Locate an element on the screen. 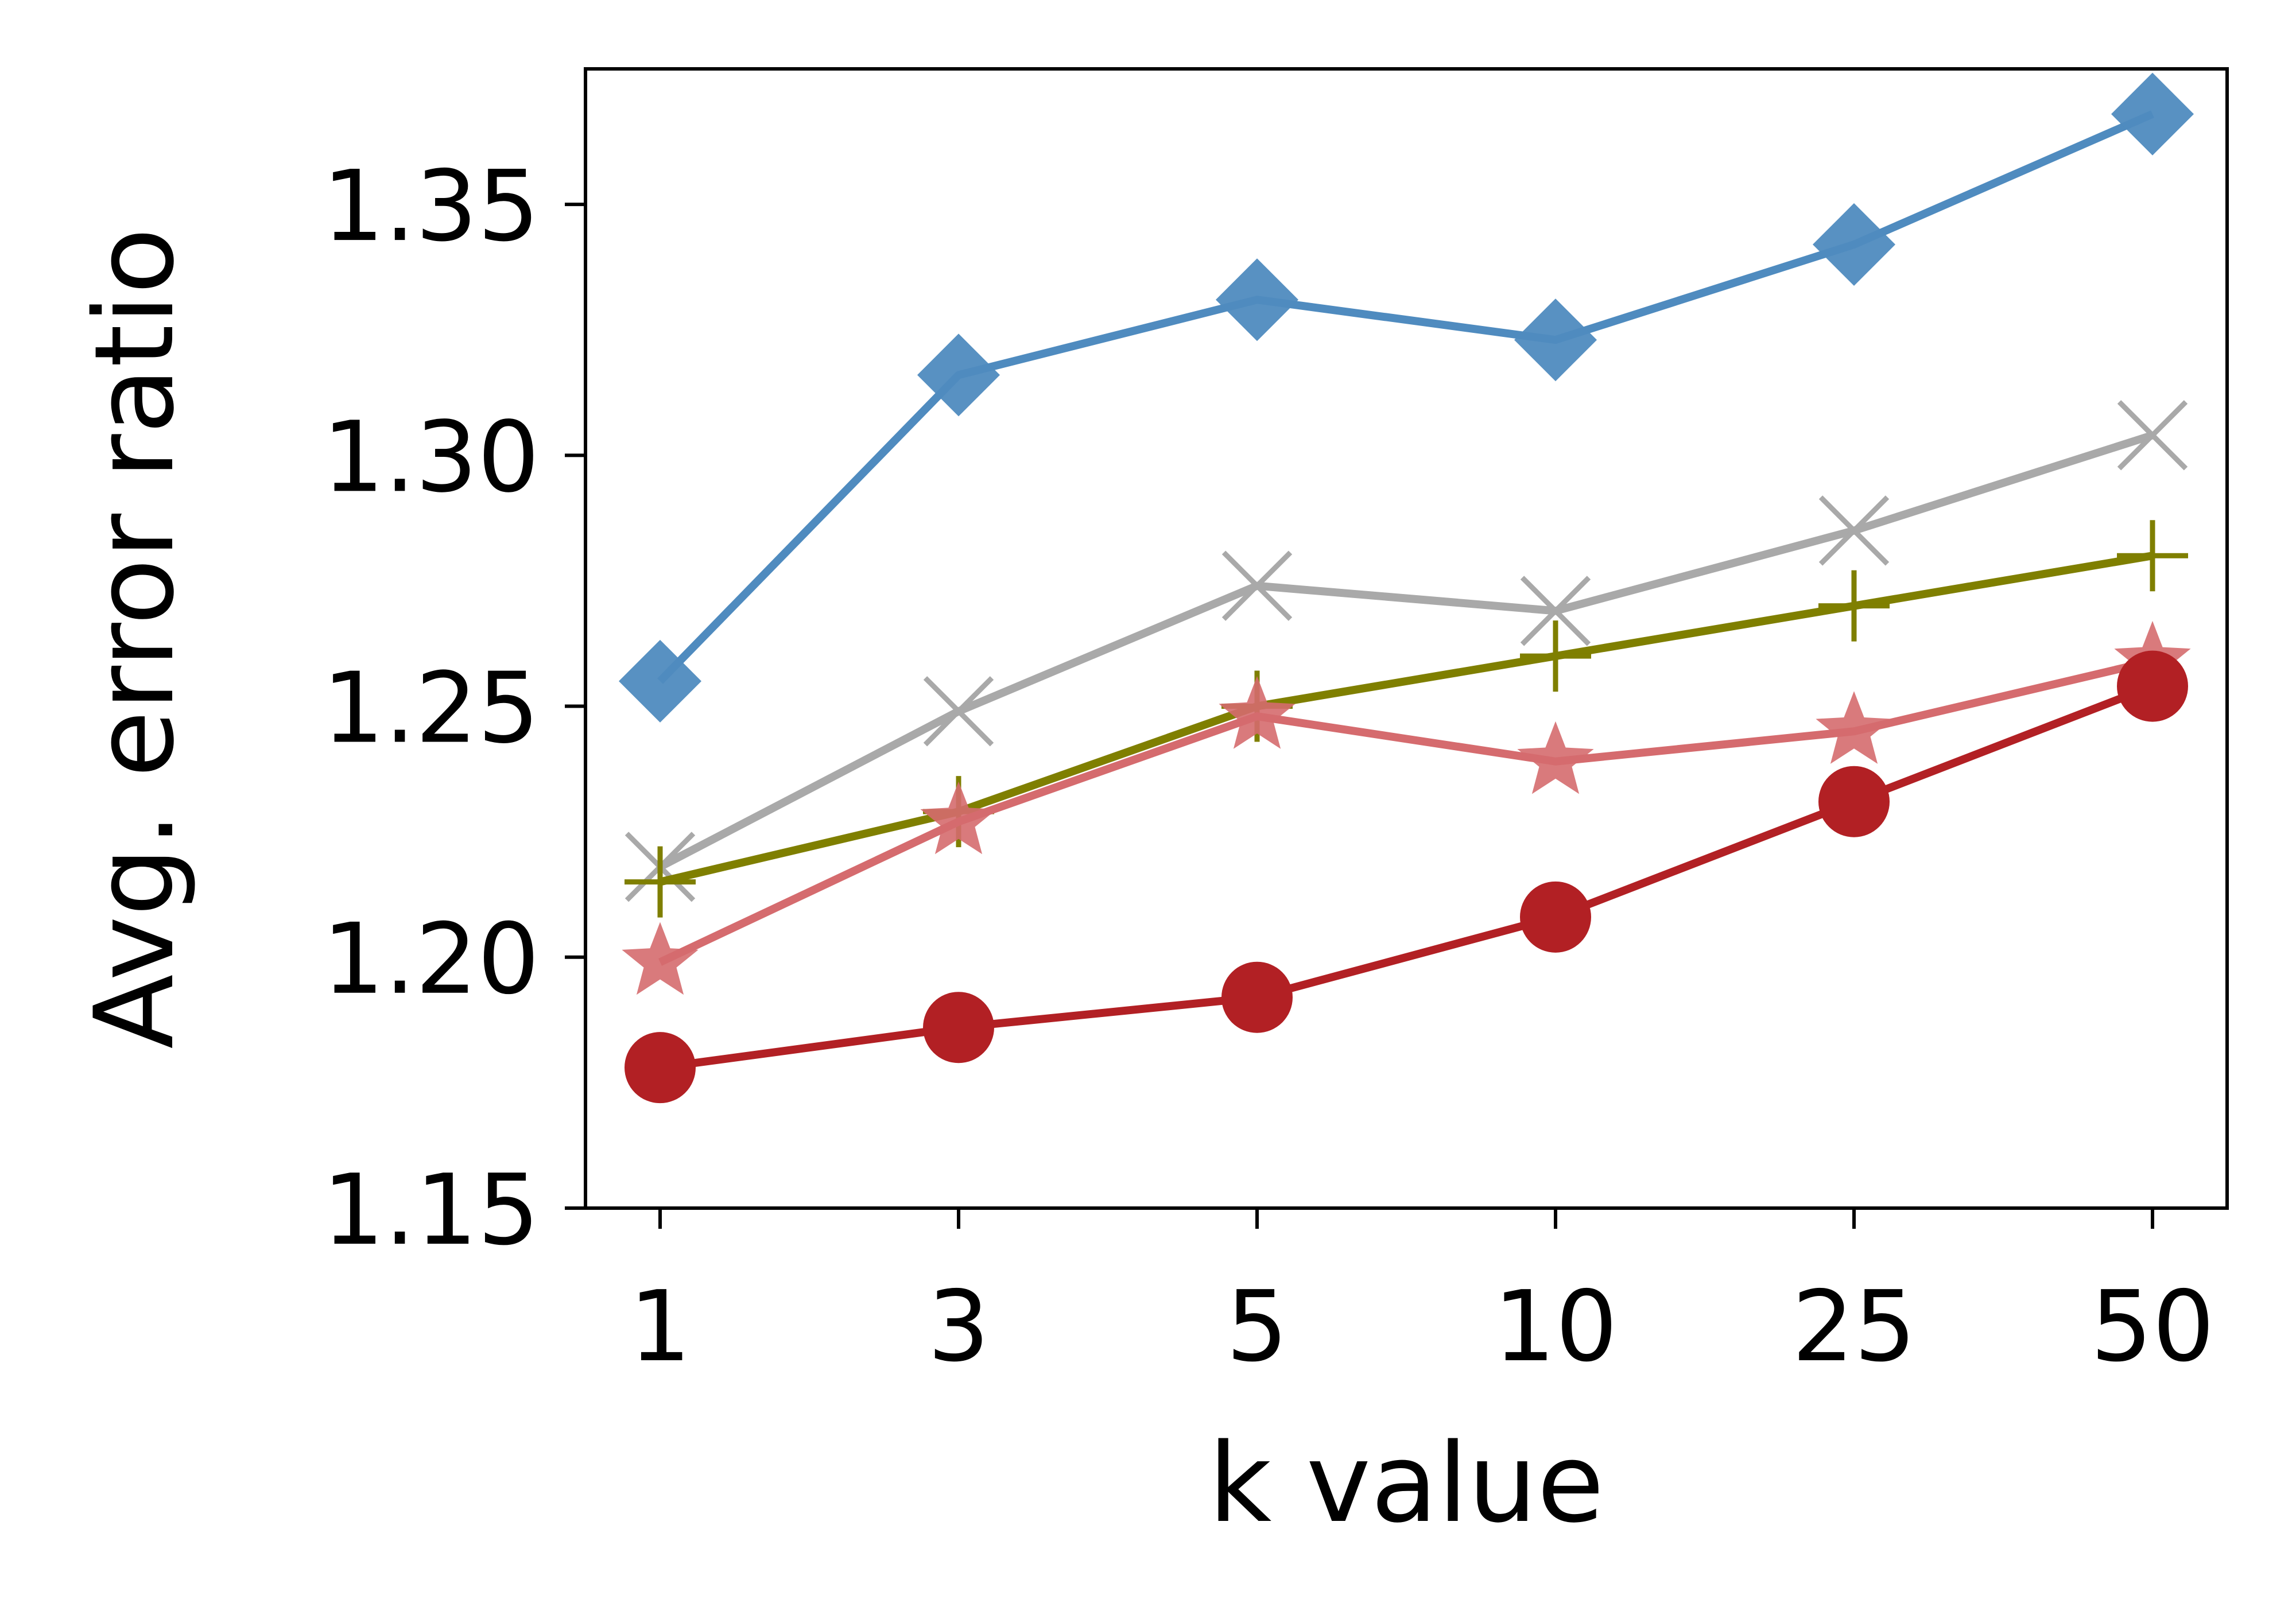 This screenshot has height=1607, width=2296. y-tick-label: 1.35 is located at coordinates (431, 207).